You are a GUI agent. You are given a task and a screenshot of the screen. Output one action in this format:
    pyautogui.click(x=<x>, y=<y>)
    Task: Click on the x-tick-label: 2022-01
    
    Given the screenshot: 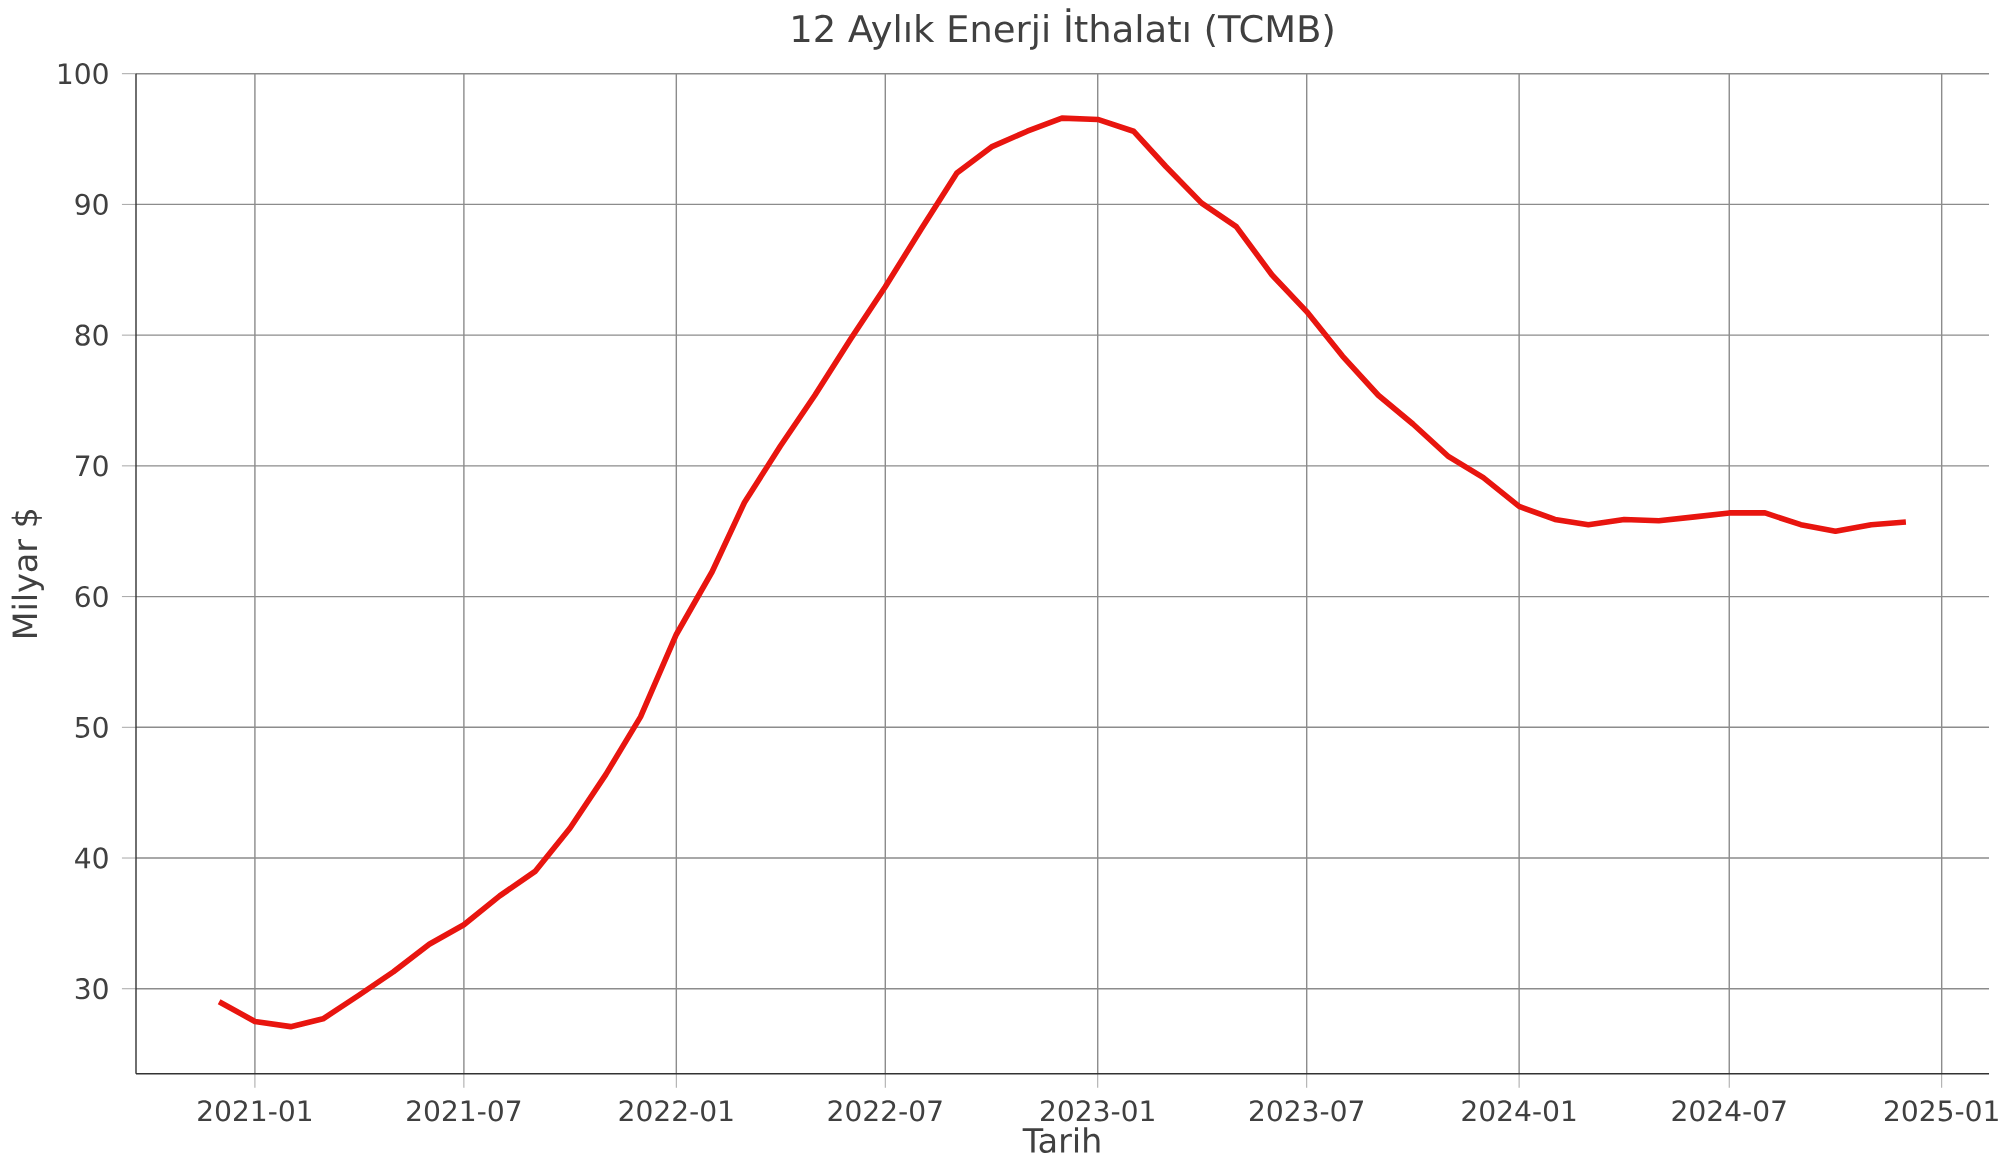 What is the action you would take?
    pyautogui.click(x=676, y=1111)
    